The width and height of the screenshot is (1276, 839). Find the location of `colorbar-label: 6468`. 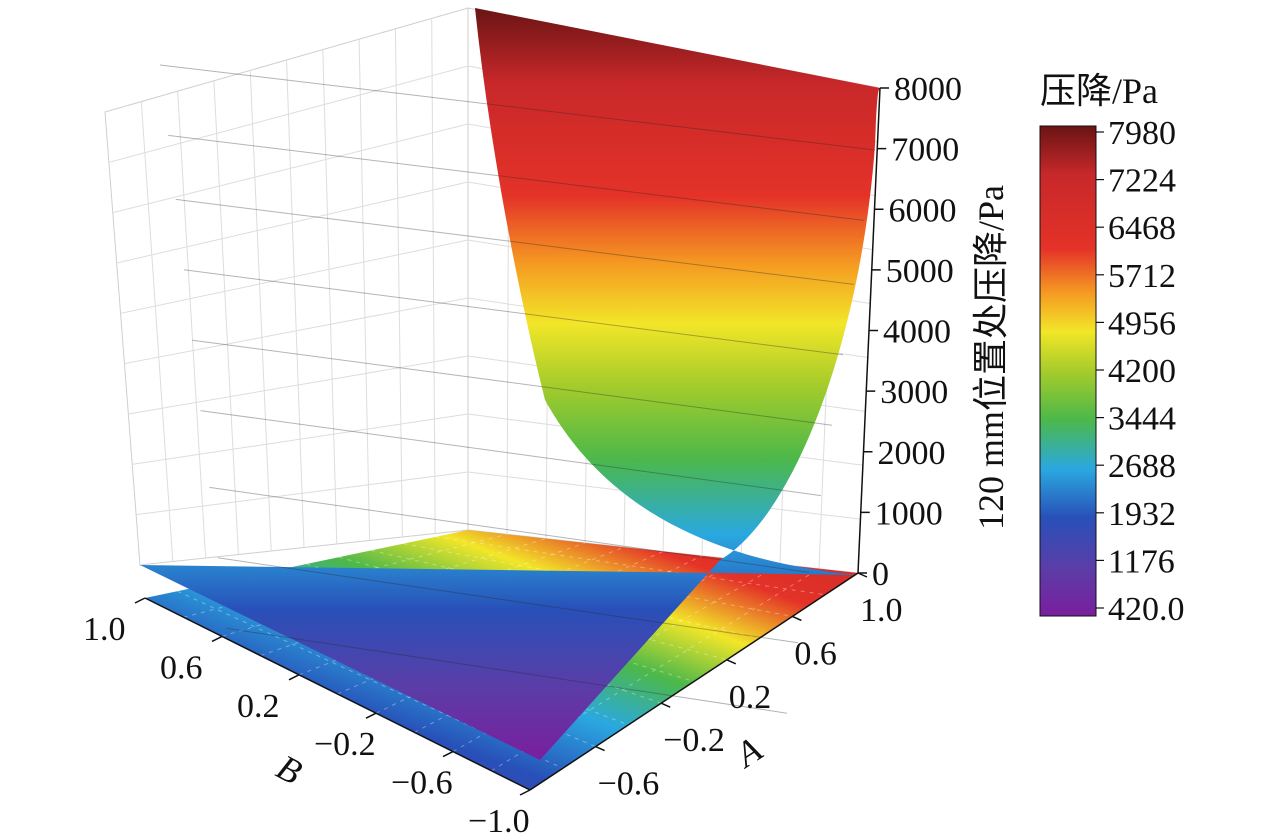

colorbar-label: 6468 is located at coordinates (1142, 228).